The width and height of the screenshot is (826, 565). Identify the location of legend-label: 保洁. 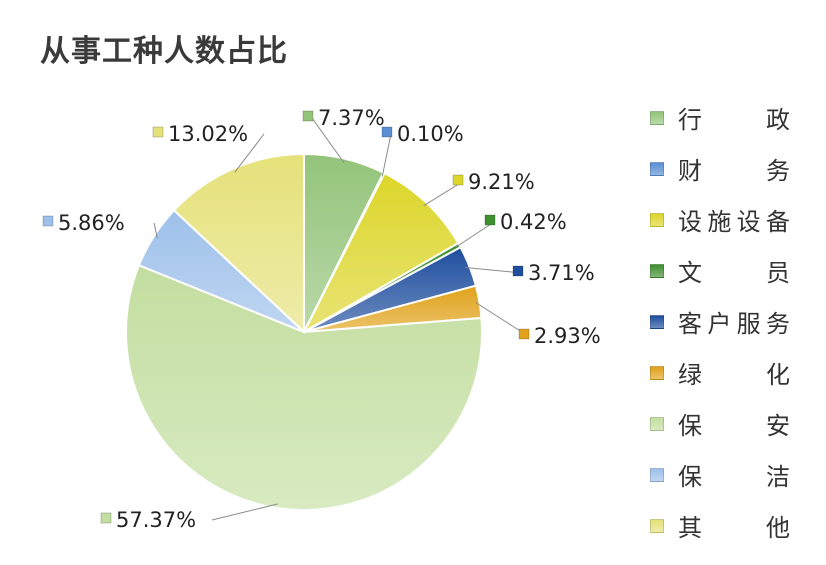
(734, 477).